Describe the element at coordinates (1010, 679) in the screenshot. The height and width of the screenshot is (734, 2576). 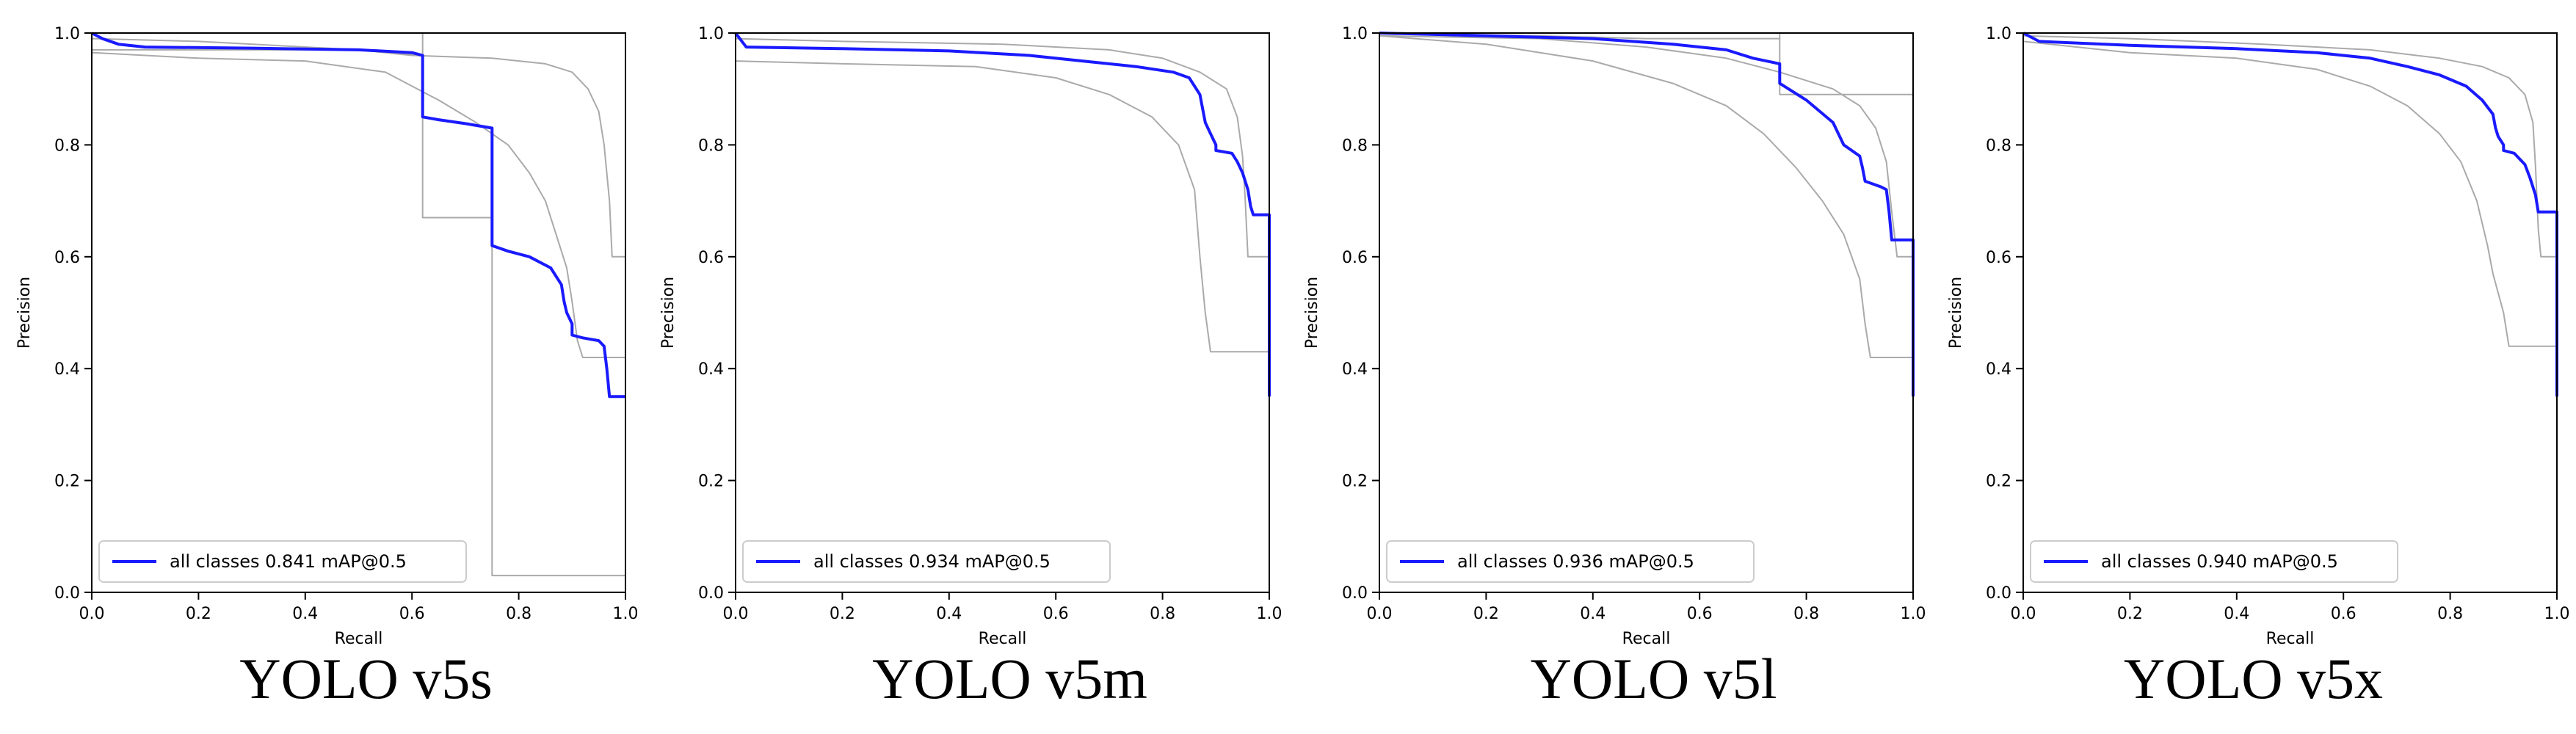
I see `caption-yolo-v5m: YOLO v5m` at that location.